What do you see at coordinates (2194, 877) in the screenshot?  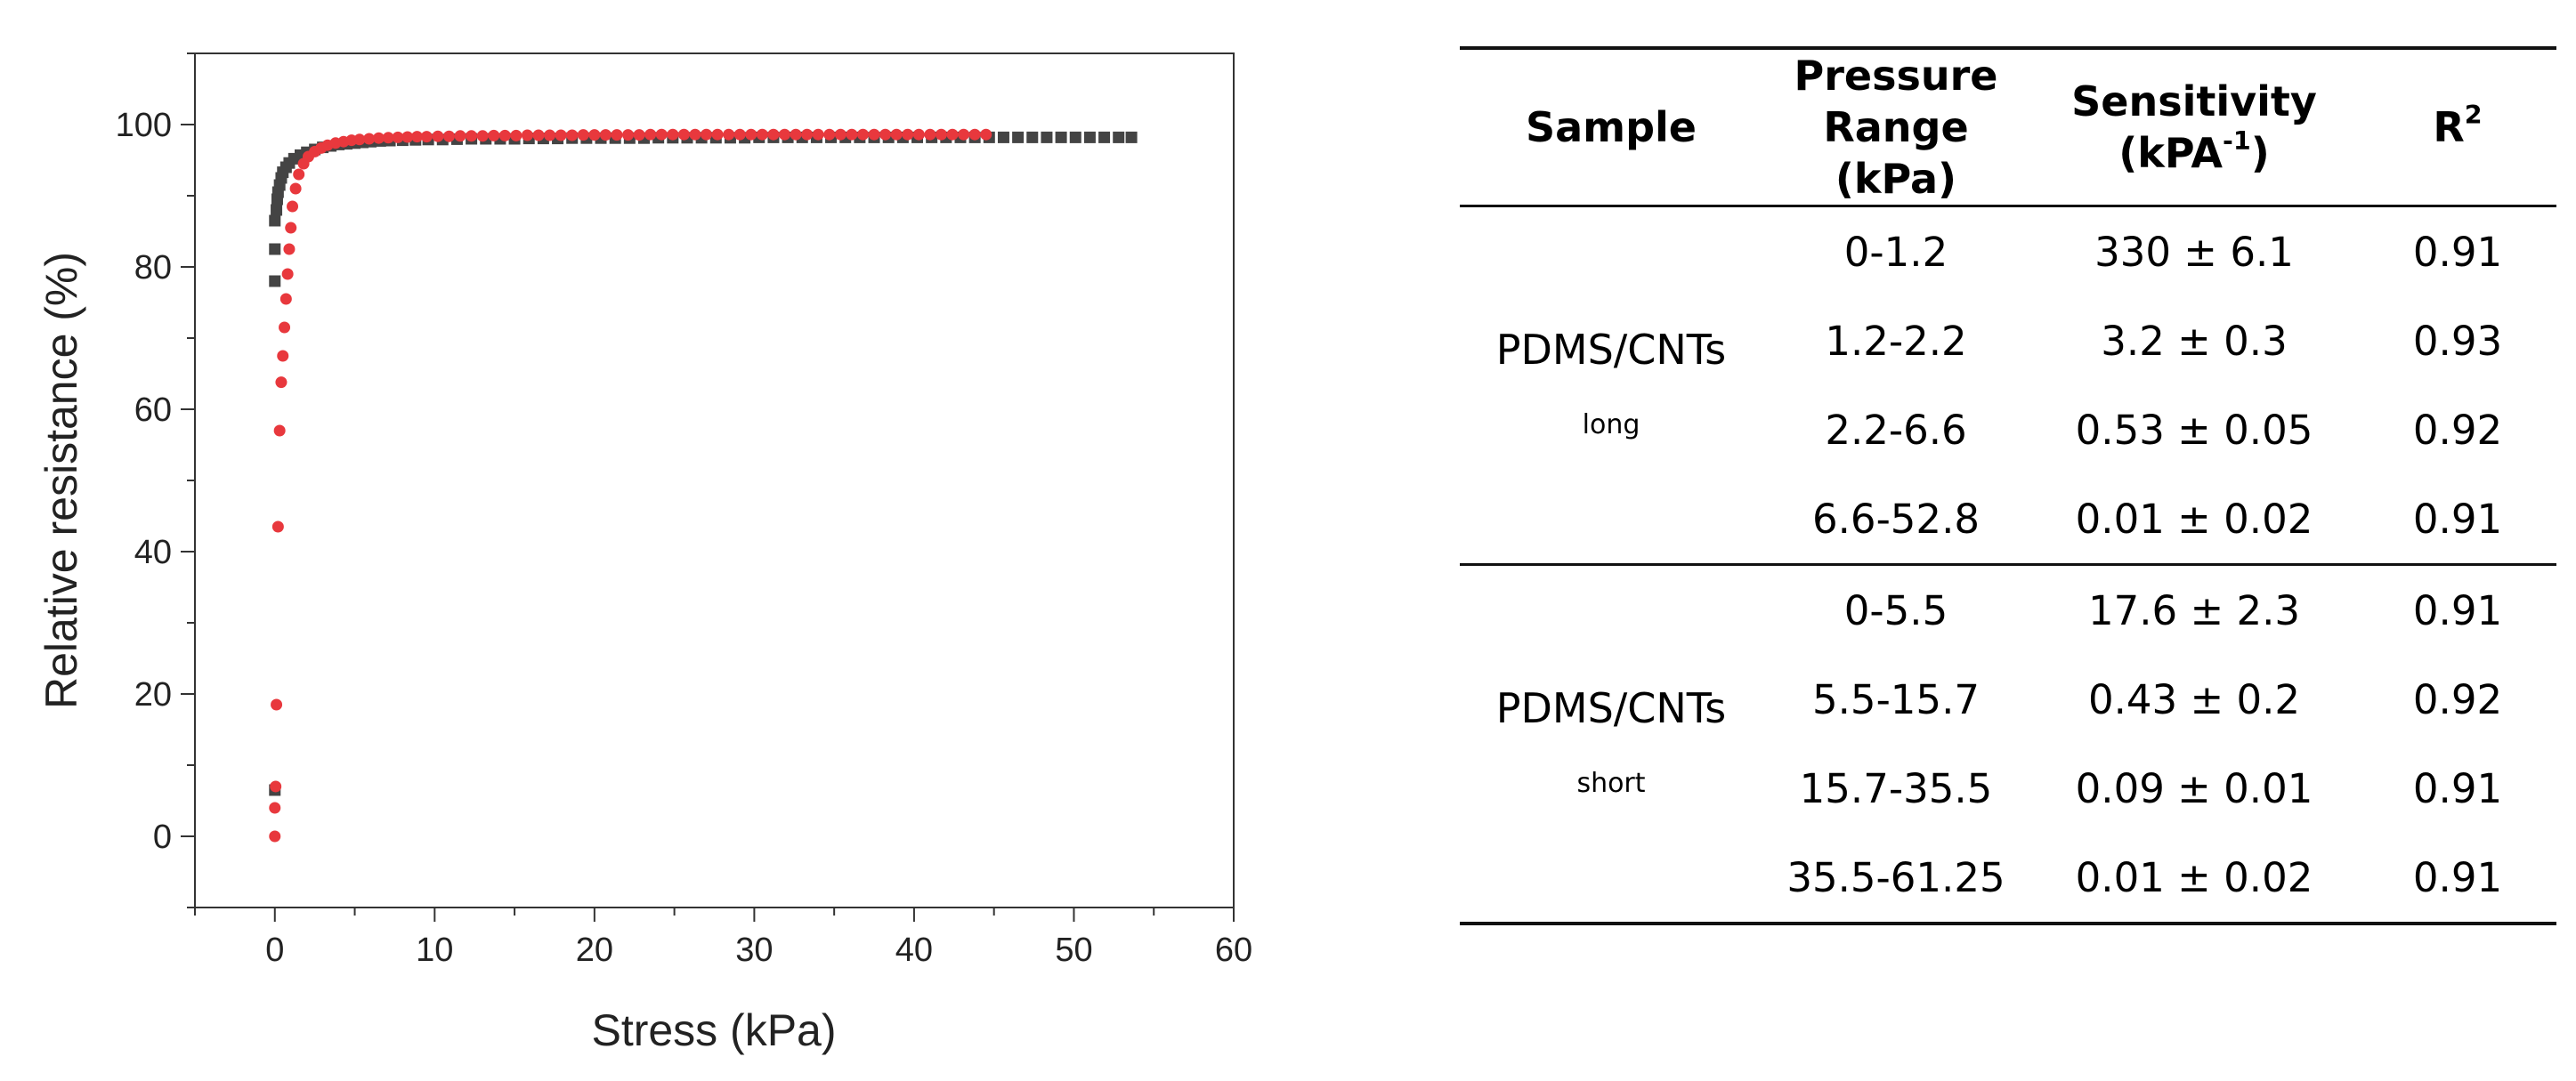 I see `sensitivity-cell: 0.01 ± 0.02` at bounding box center [2194, 877].